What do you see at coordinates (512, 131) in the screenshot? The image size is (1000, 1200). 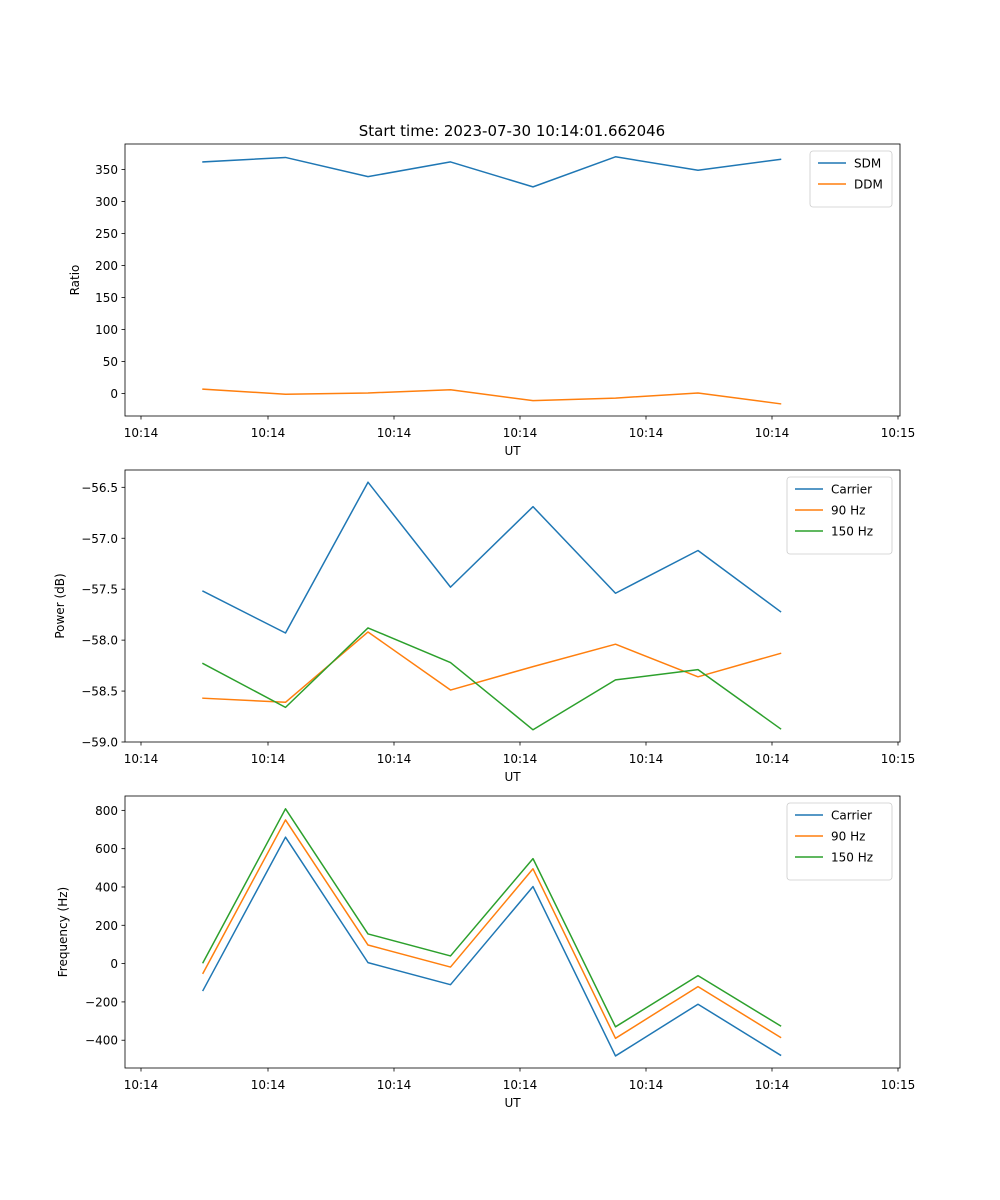 I see `figure-title: Start time: 2023-07-30 10:14:01.662046` at bounding box center [512, 131].